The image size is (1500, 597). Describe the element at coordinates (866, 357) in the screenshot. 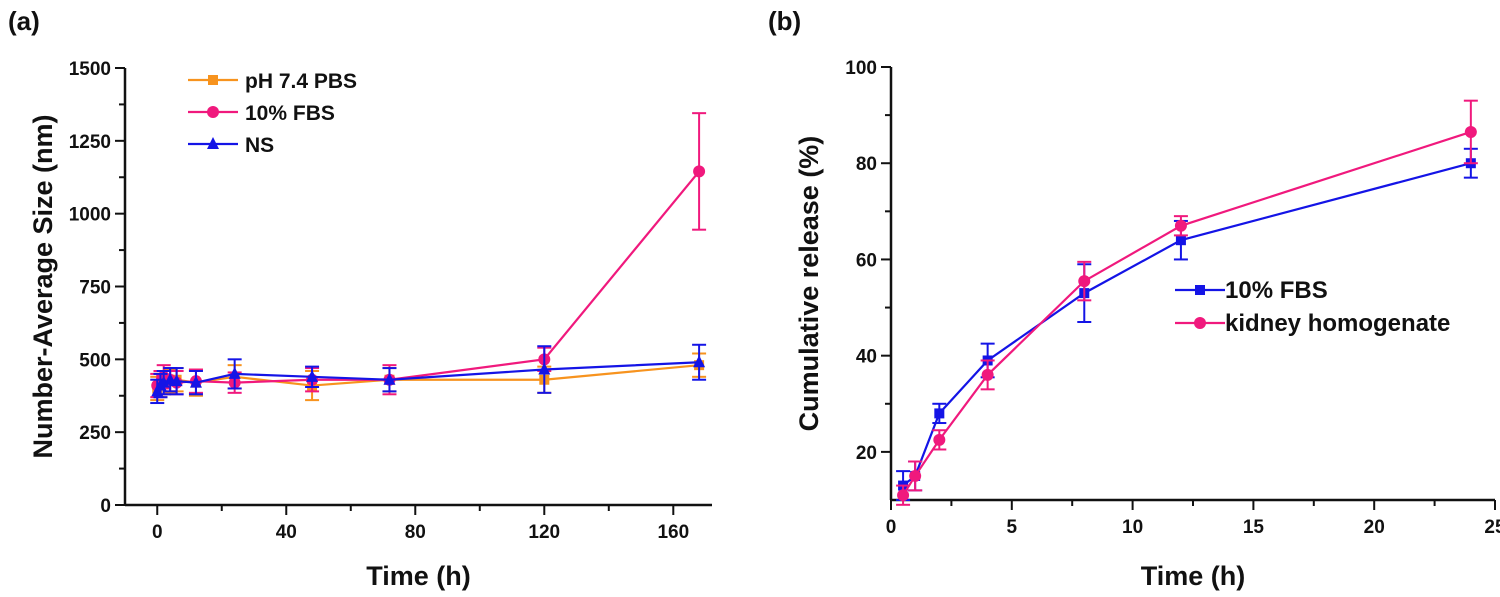

I see `y-tick-label: 40` at that location.